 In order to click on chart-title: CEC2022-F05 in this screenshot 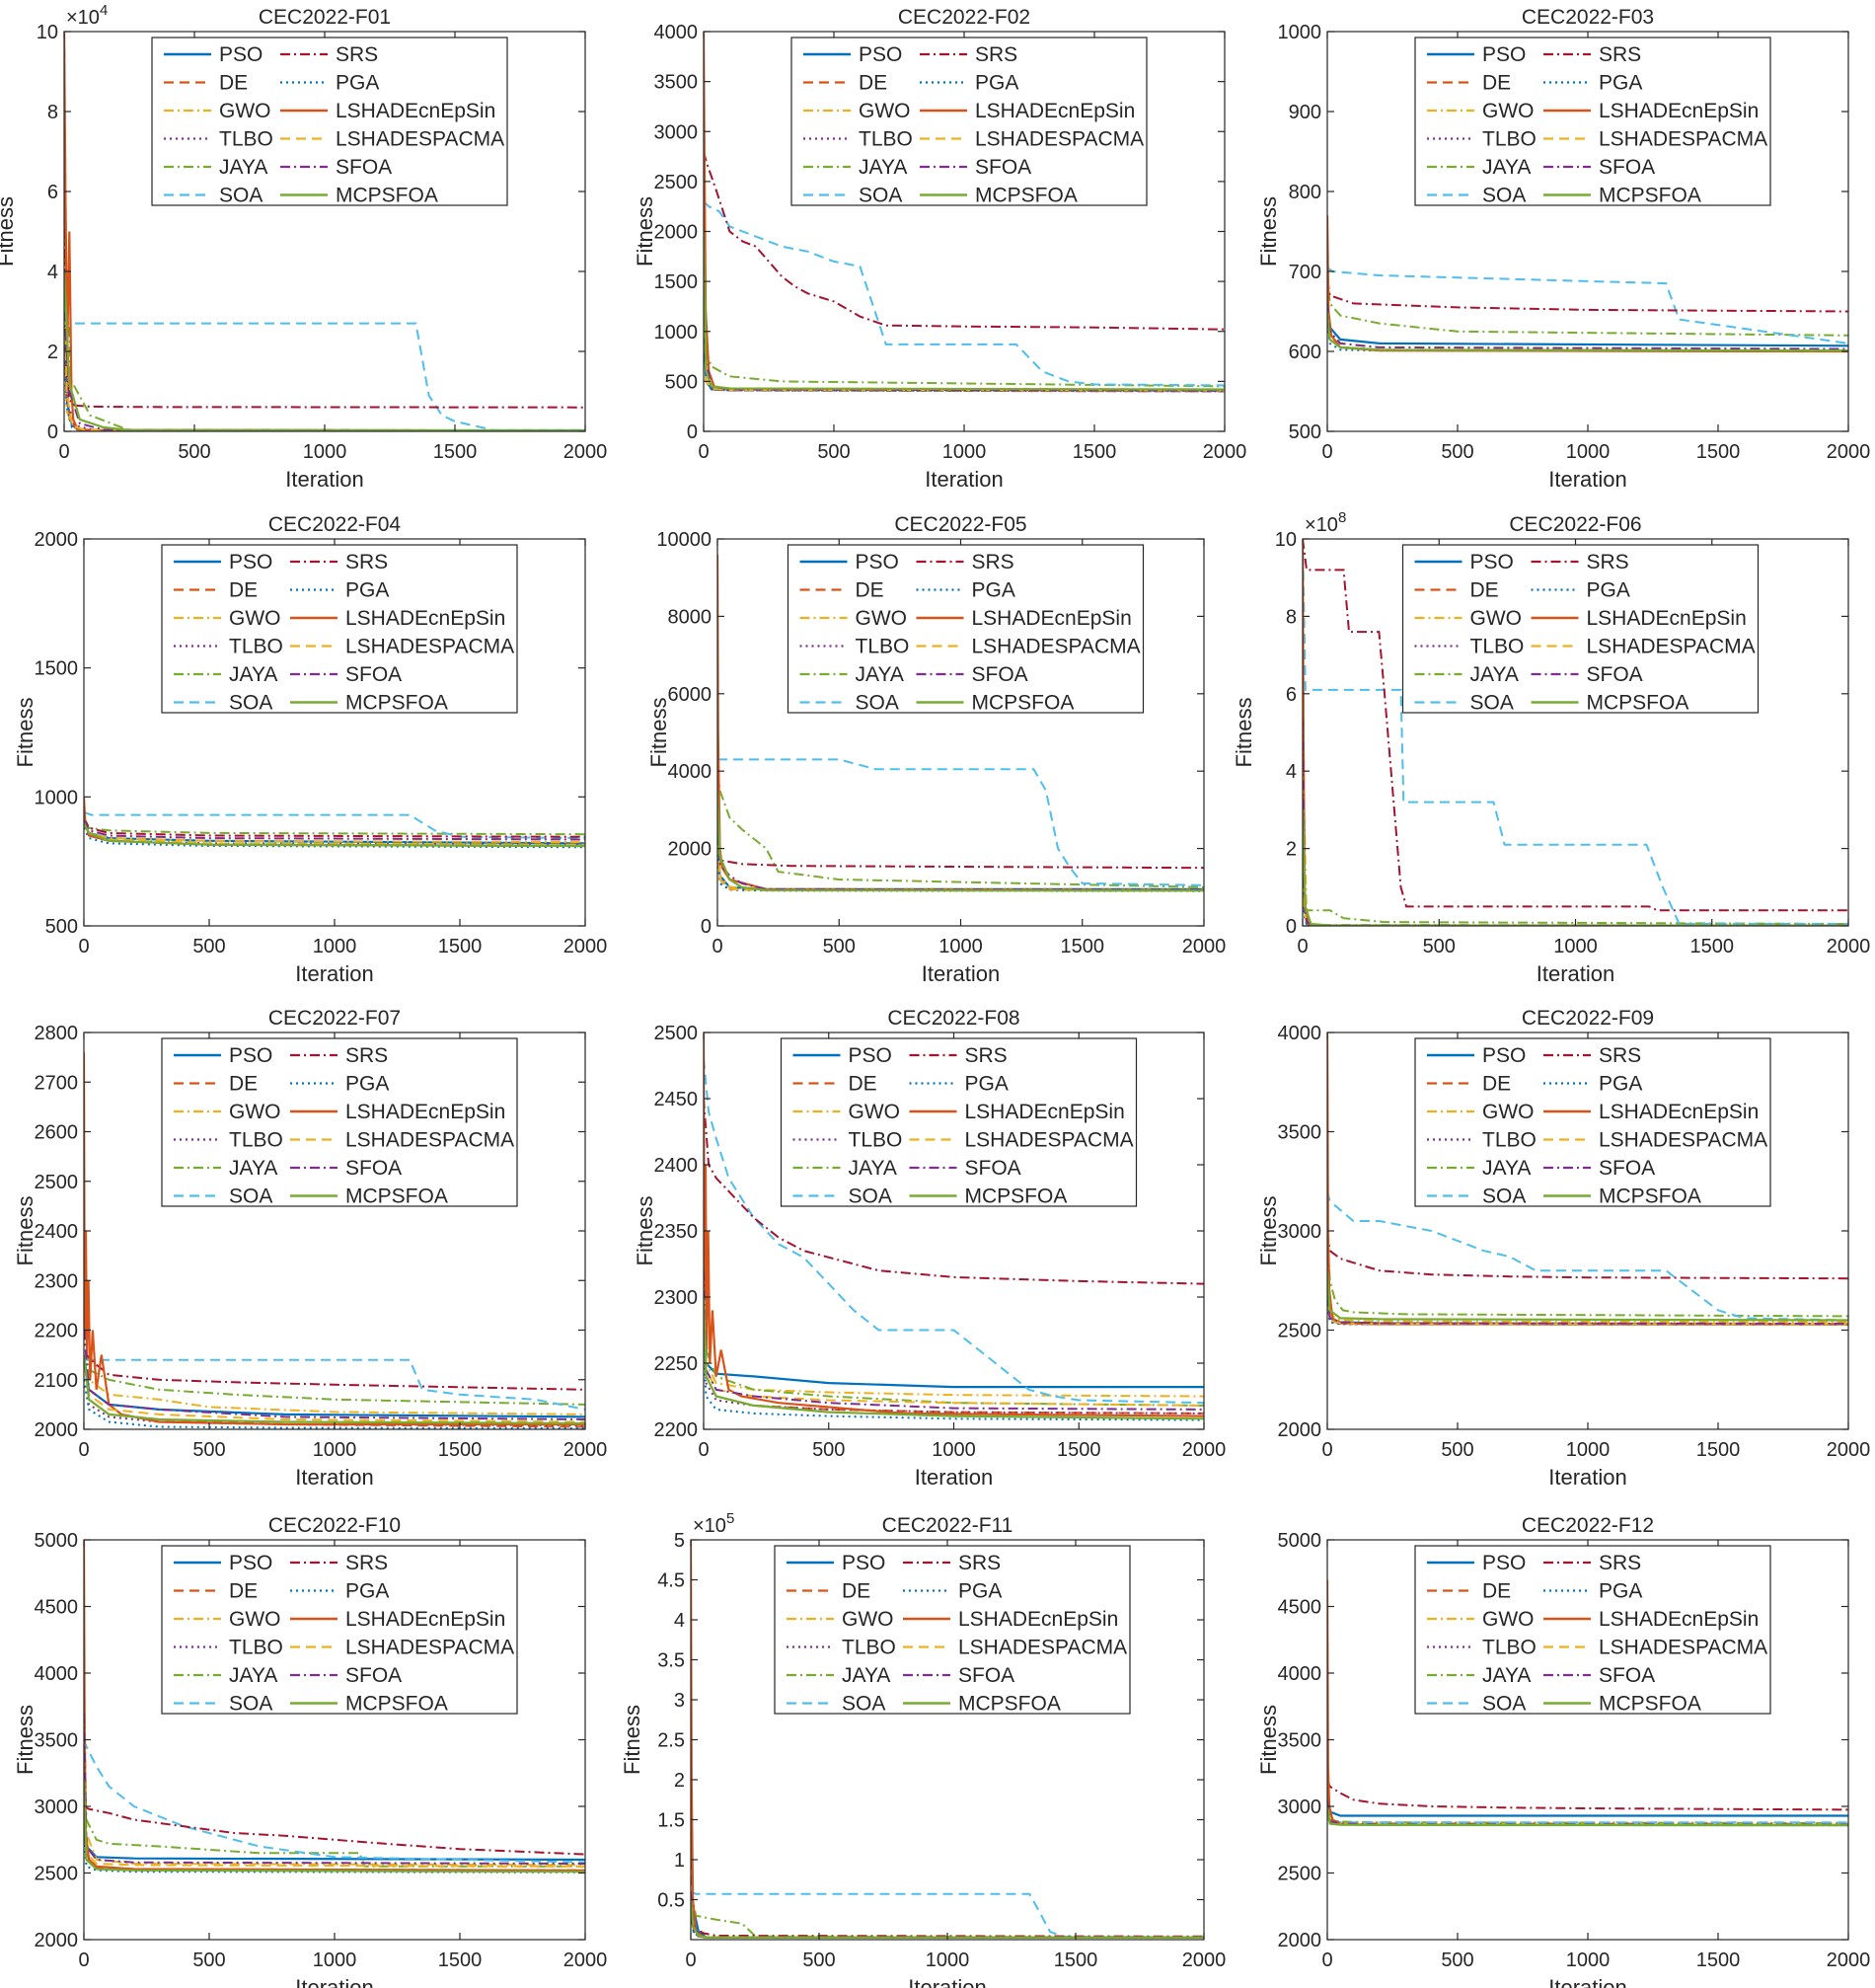, I will do `click(960, 524)`.